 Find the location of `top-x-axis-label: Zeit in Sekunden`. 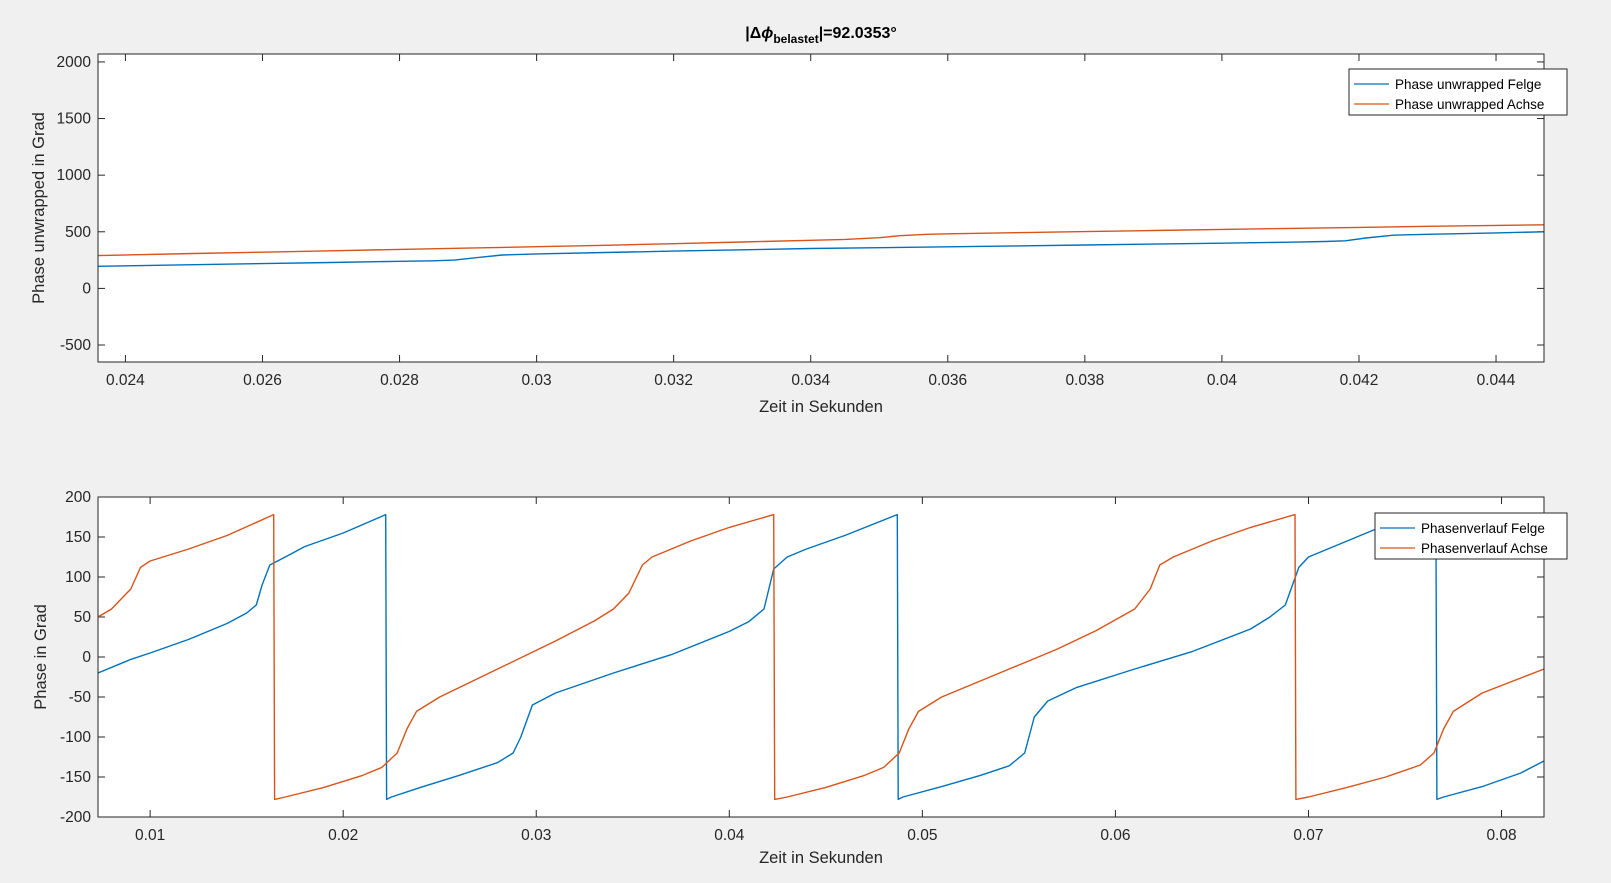

top-x-axis-label: Zeit in Sekunden is located at coordinates (821, 407).